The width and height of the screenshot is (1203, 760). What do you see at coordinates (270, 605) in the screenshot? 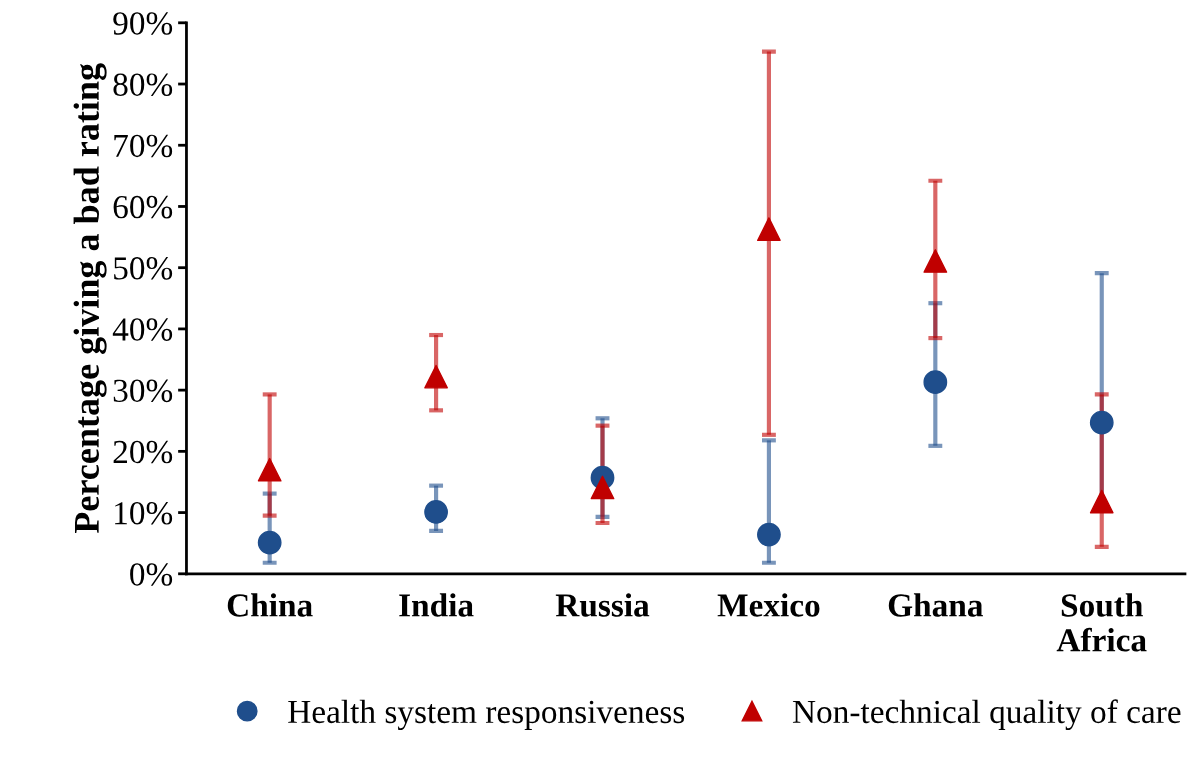
I see `x-tick-label: China` at bounding box center [270, 605].